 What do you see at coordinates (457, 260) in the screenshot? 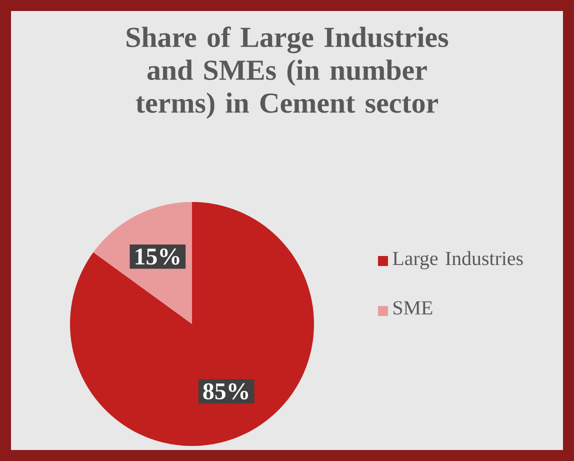
I see `legend-label: Large Industries` at bounding box center [457, 260].